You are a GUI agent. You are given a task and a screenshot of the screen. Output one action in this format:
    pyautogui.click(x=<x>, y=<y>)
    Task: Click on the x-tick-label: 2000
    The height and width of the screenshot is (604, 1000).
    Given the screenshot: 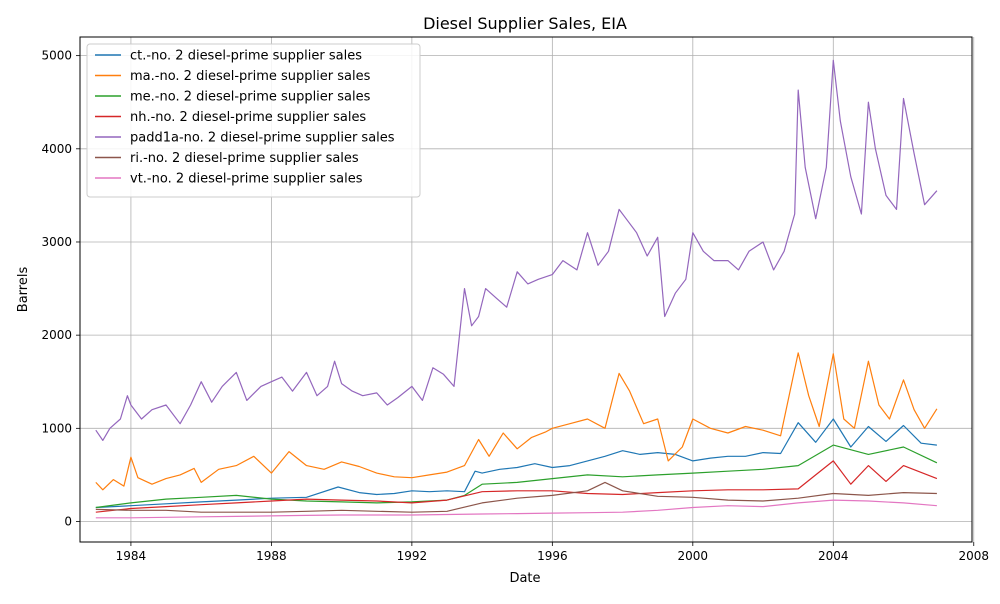 What is the action you would take?
    pyautogui.click(x=693, y=556)
    